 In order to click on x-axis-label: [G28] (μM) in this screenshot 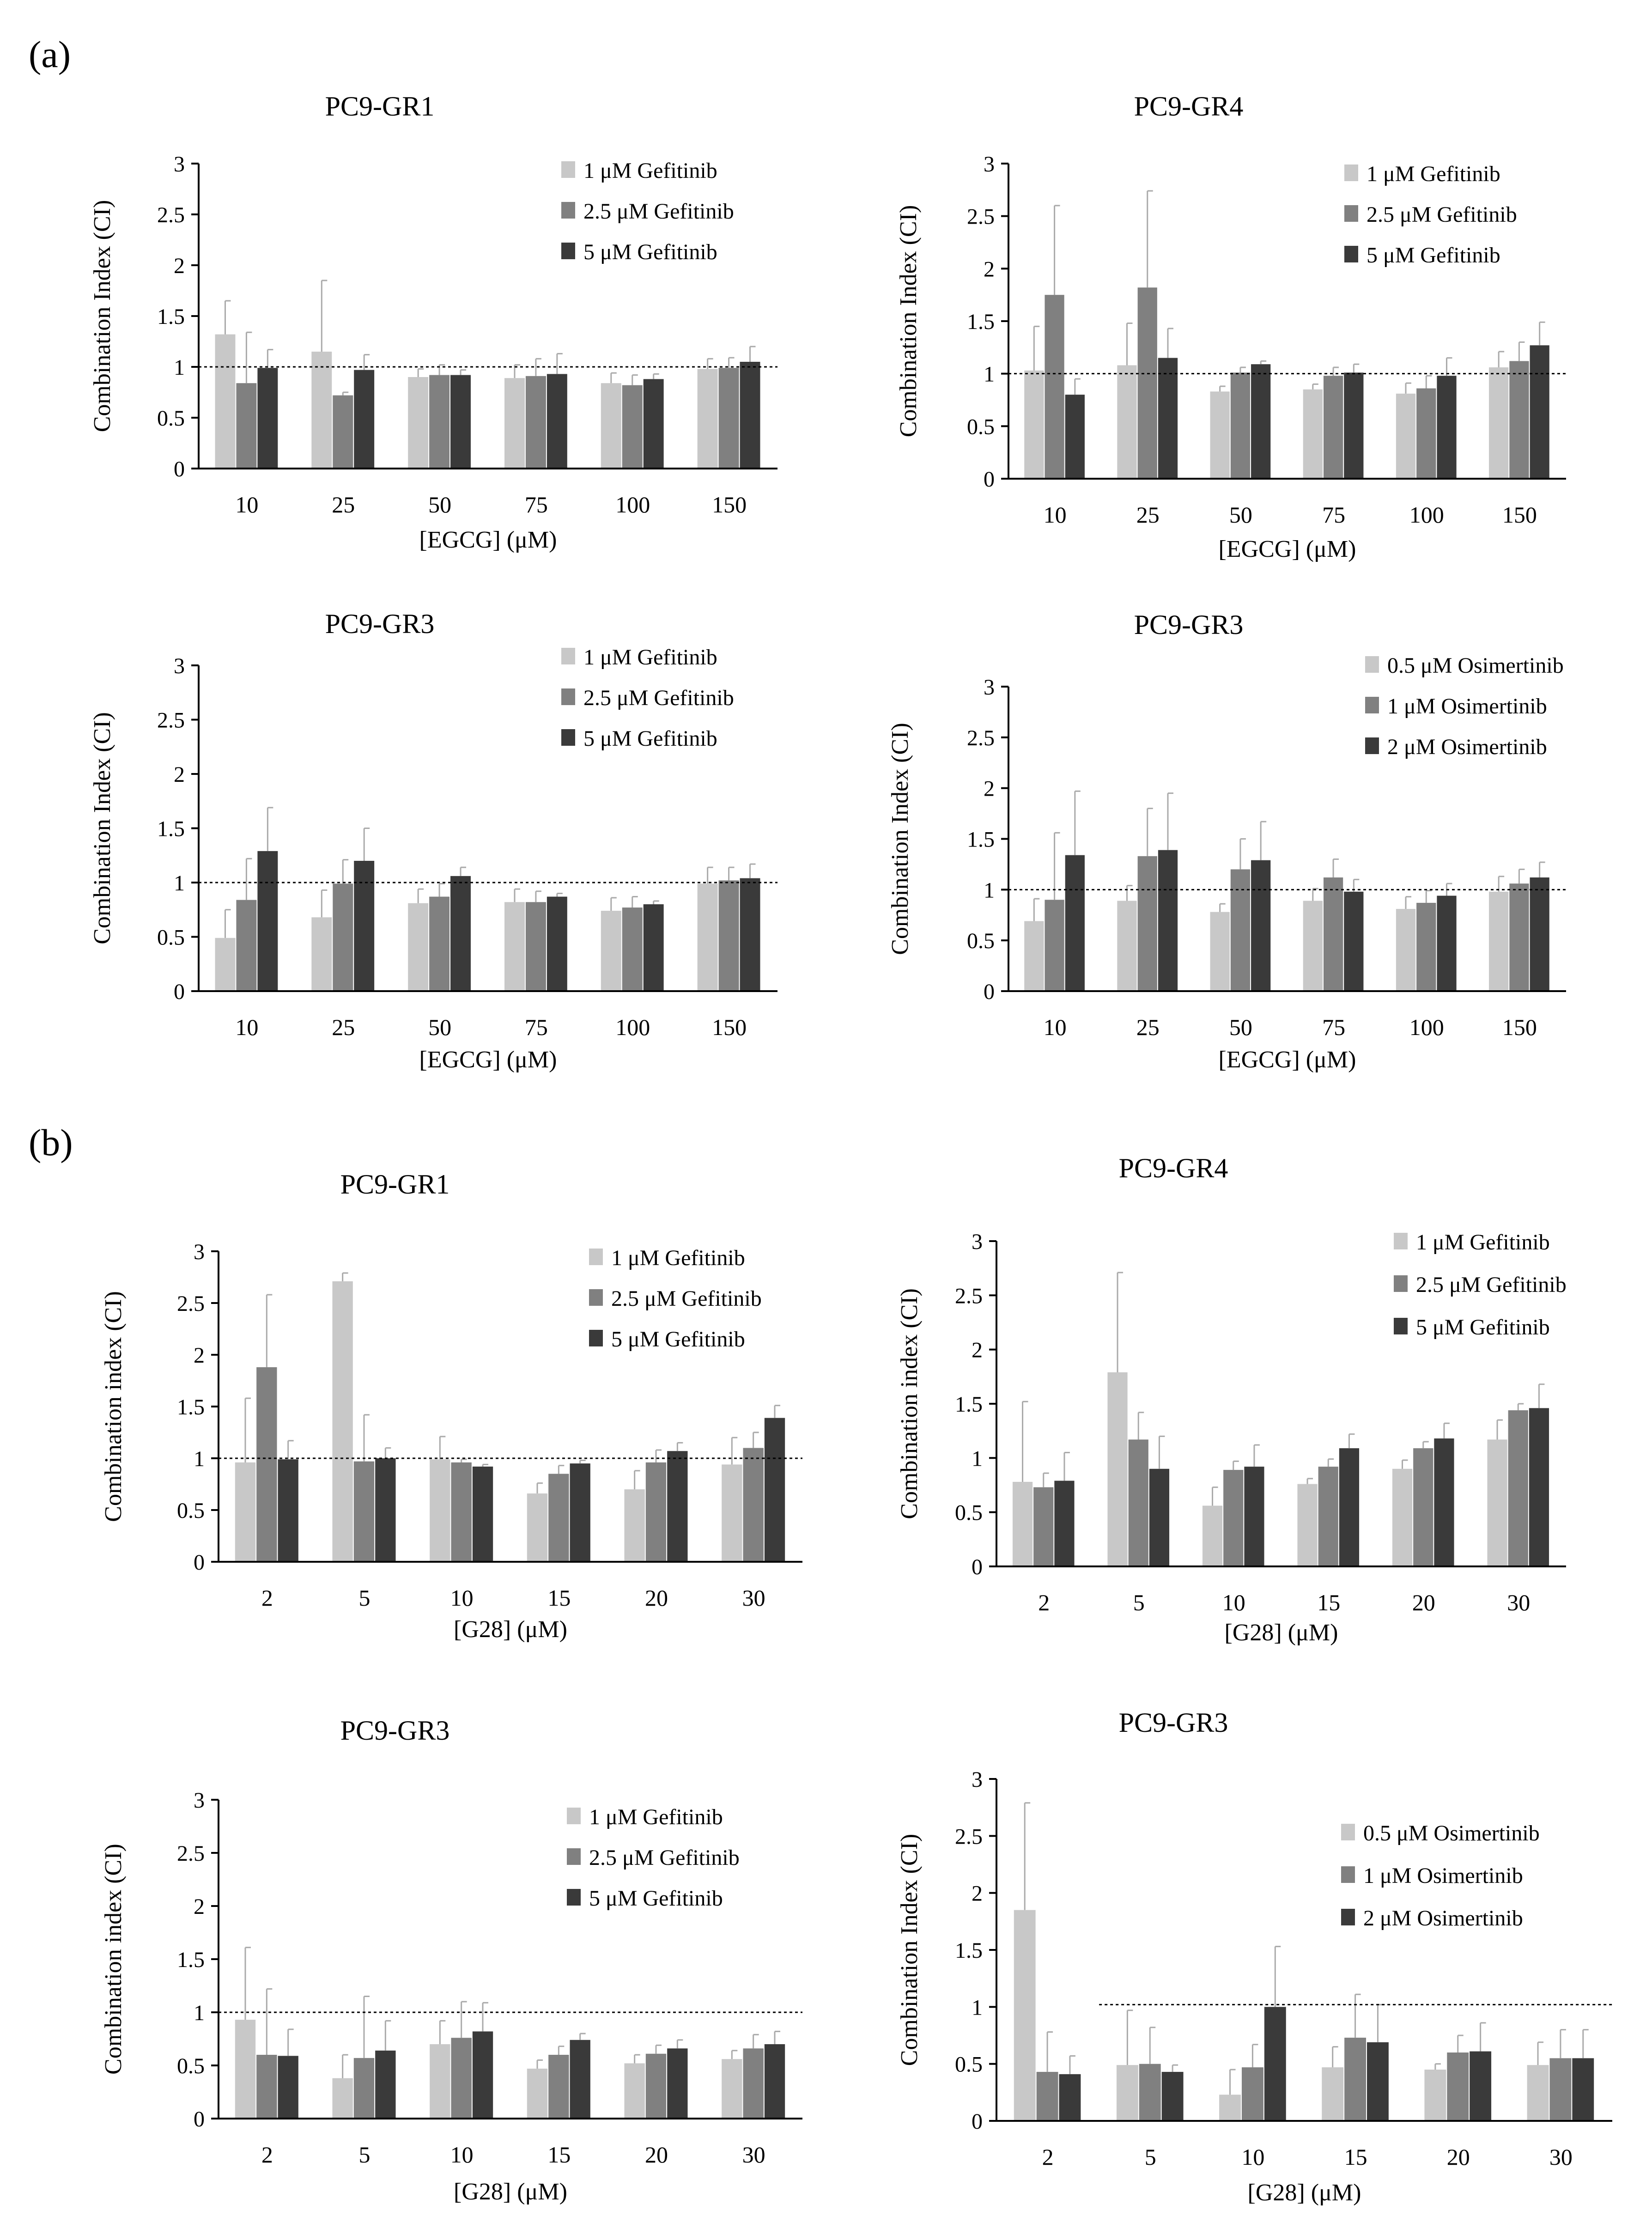, I will do `click(510, 1629)`.